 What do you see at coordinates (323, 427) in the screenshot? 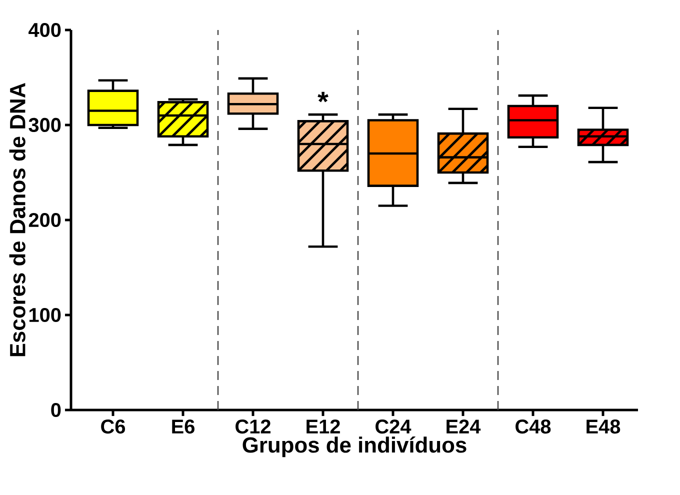
I see `x-tick-label: E12` at bounding box center [323, 427].